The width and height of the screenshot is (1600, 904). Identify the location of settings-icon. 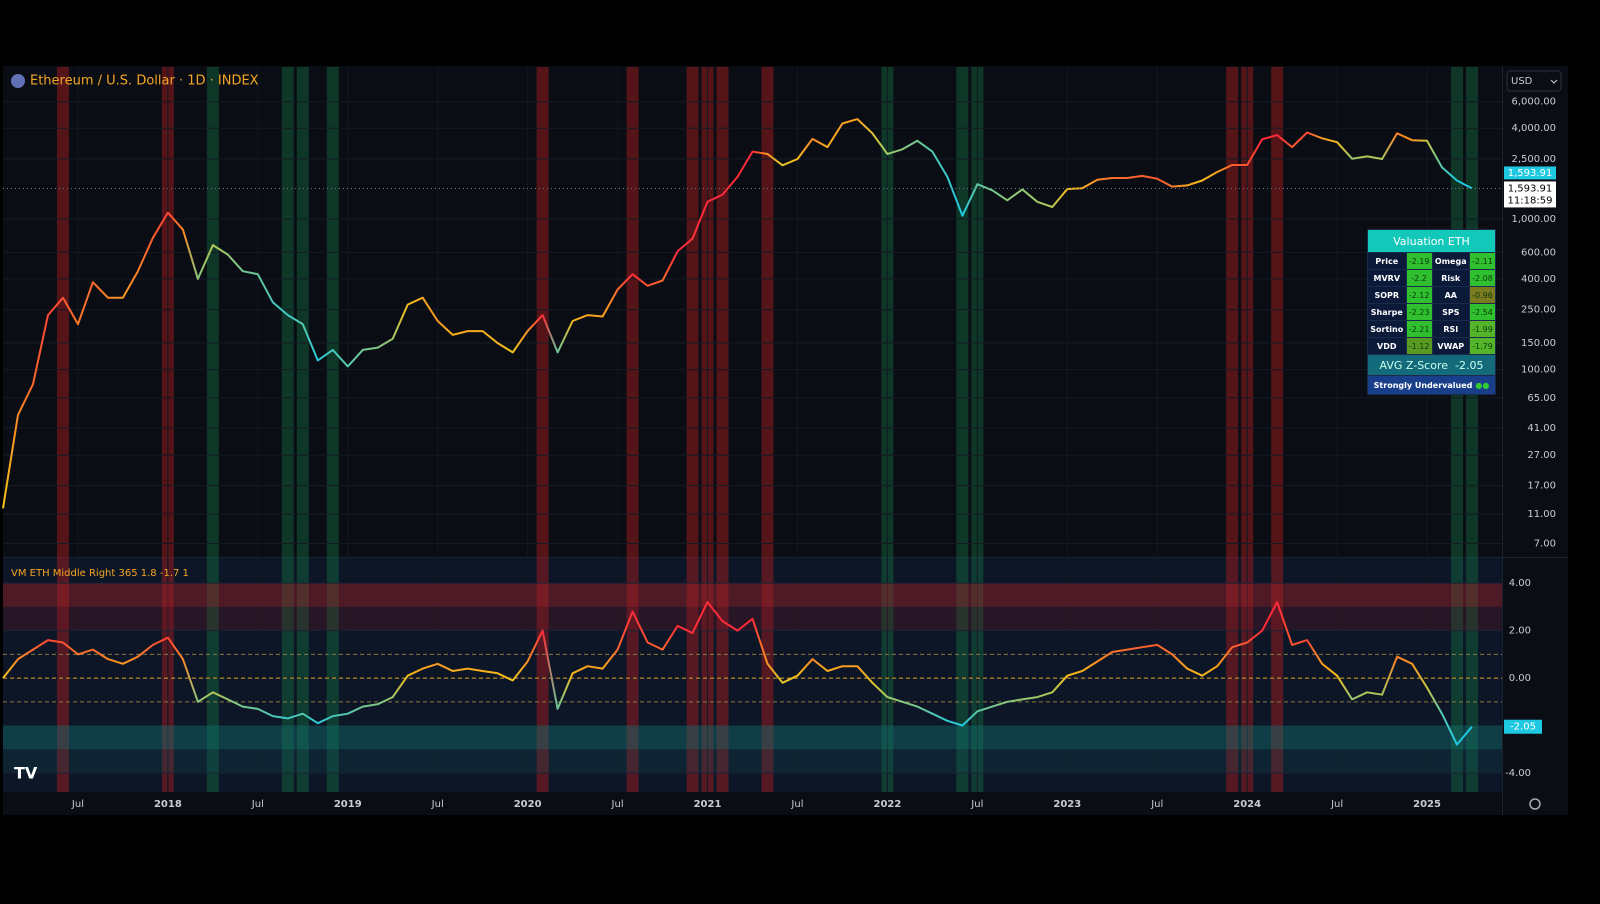
(1535, 804).